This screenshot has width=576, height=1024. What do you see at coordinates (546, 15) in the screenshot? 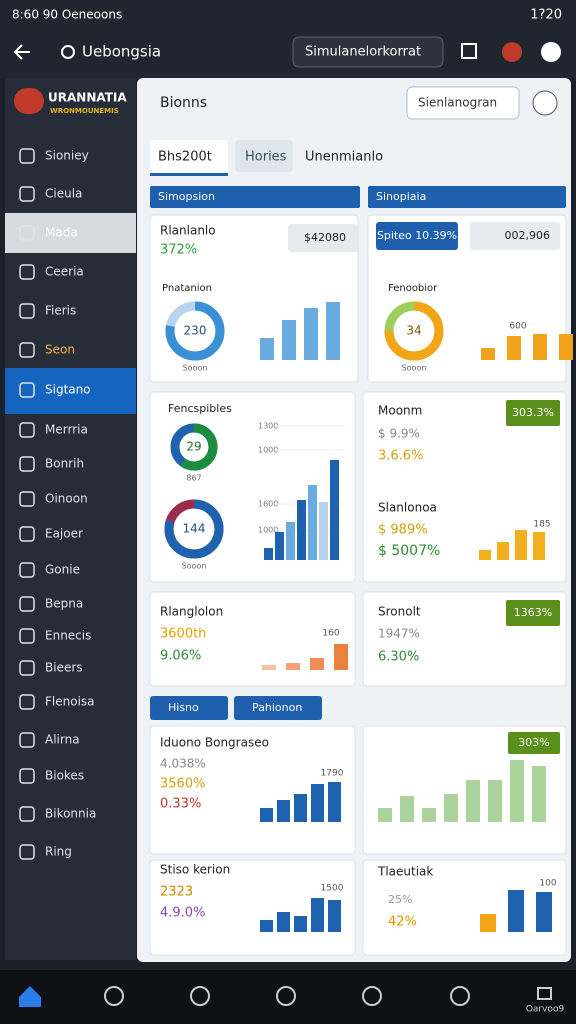
I see `status-time: 1?20` at bounding box center [546, 15].